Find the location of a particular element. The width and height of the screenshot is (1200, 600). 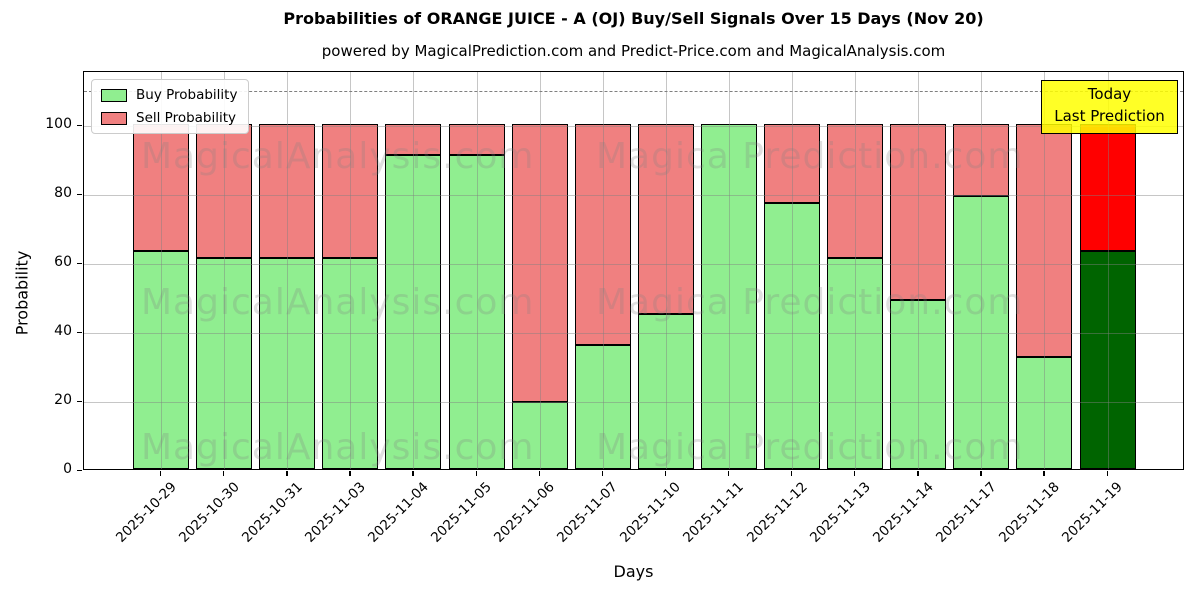

legend: Buy Probability Sell Probability is located at coordinates (170, 106).